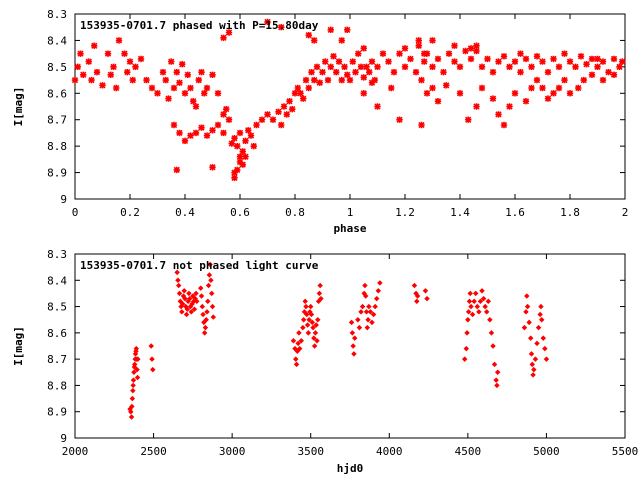  I want to click on x-tick-label: 0.2, so click(130, 212).